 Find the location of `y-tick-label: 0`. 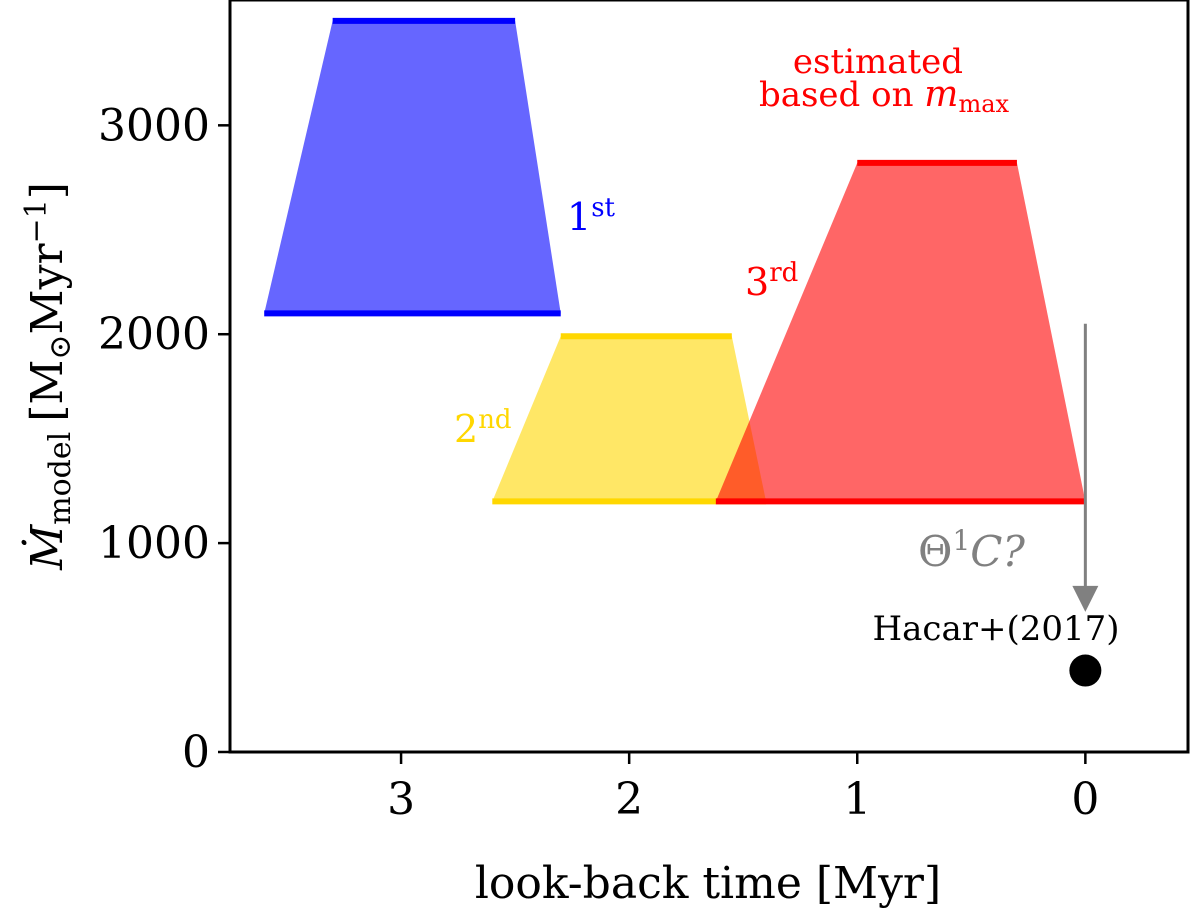

y-tick-label: 0 is located at coordinates (196, 752).